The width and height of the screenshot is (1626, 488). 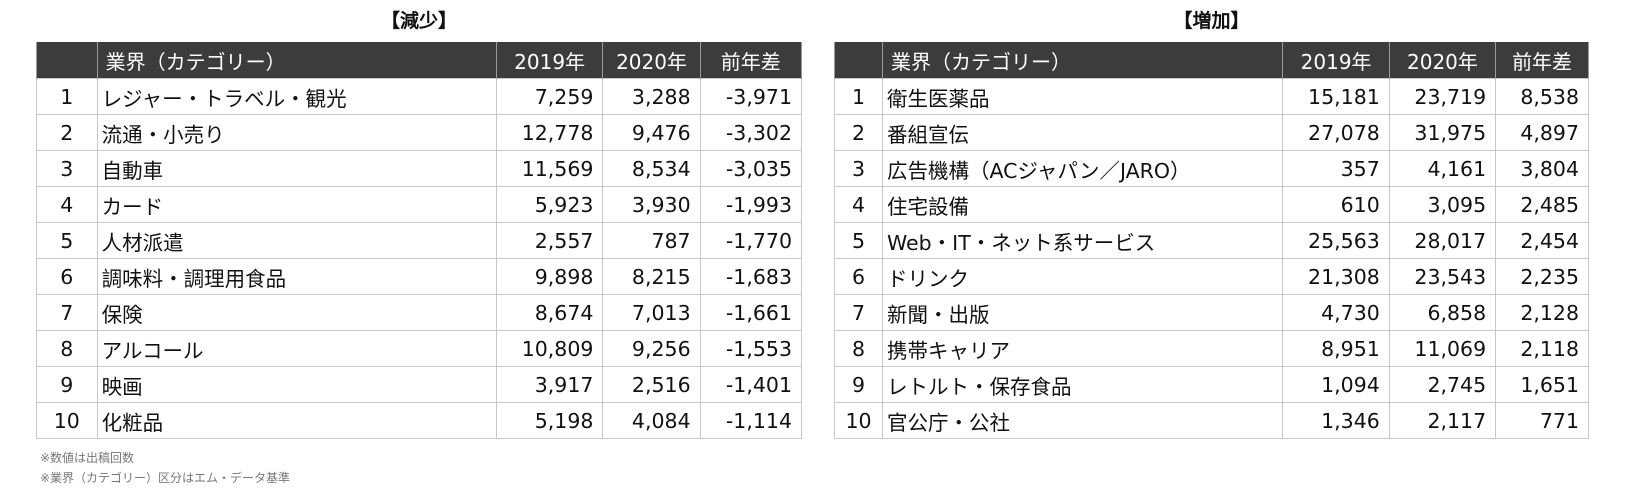 I want to click on cell-category: 住宅設備, so click(x=1082, y=204).